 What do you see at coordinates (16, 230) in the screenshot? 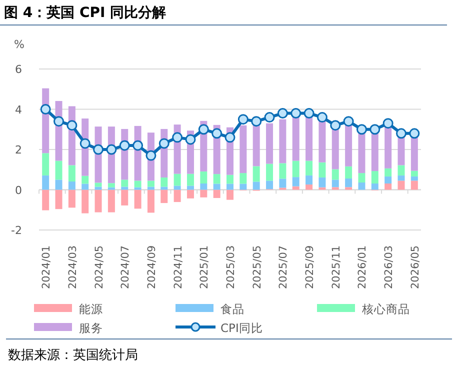
I see `y-tick-label: -2` at bounding box center [16, 230].